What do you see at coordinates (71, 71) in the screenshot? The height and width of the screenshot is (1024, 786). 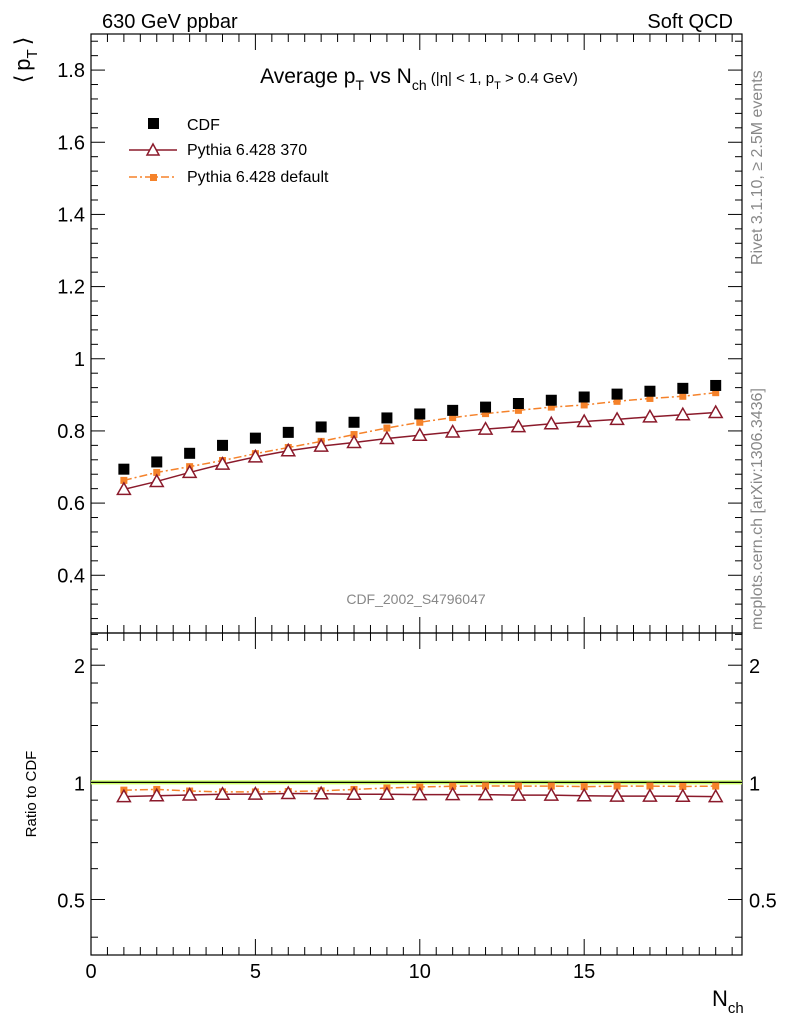 I see `y-tick-label: 1.8` at bounding box center [71, 71].